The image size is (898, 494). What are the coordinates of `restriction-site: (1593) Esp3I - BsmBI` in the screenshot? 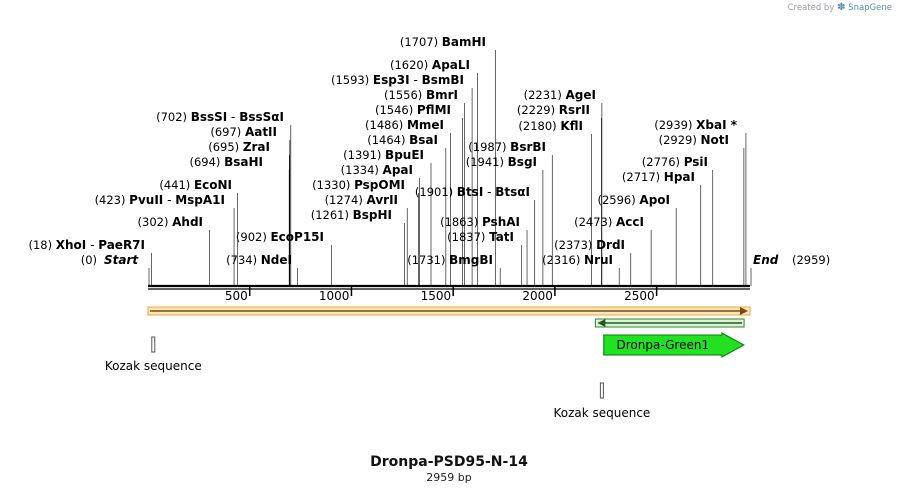 It's located at (402, 179).